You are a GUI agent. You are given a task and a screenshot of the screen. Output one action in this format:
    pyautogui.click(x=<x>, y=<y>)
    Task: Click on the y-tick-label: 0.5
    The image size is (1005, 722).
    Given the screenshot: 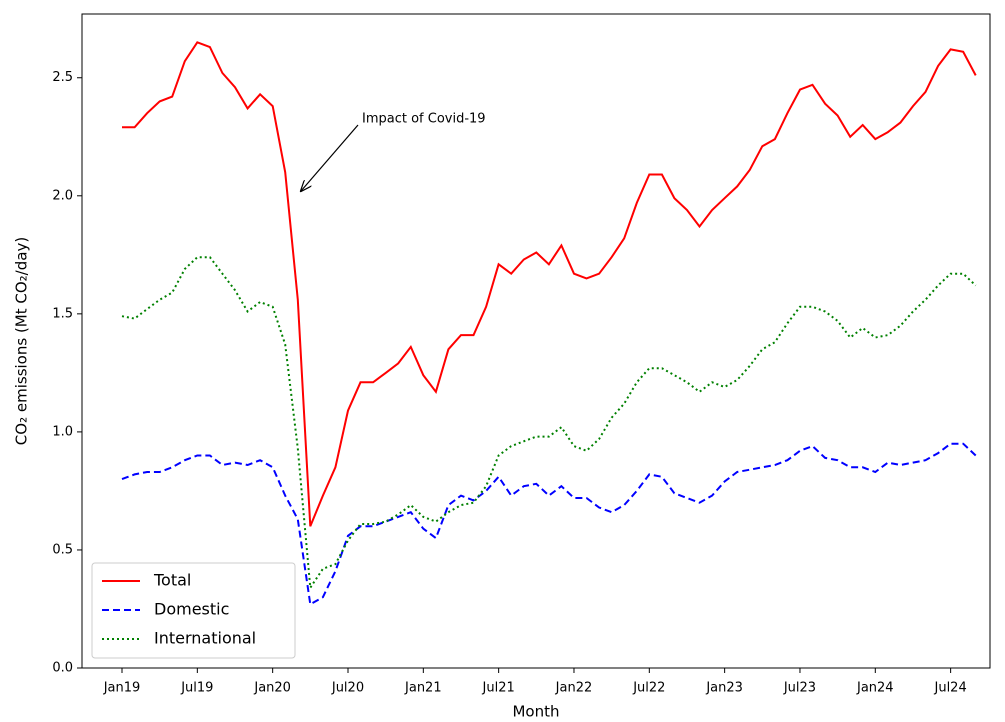 What is the action you would take?
    pyautogui.click(x=62, y=549)
    